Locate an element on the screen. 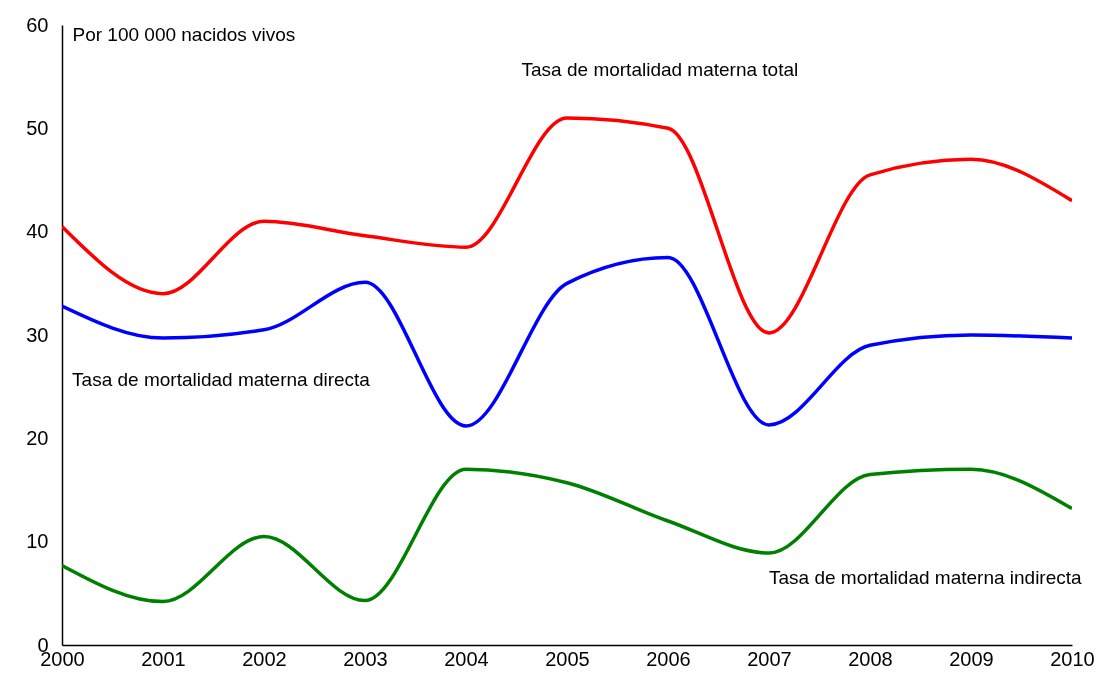 The width and height of the screenshot is (1107, 691). x-tick-label: 2009 is located at coordinates (971, 658).